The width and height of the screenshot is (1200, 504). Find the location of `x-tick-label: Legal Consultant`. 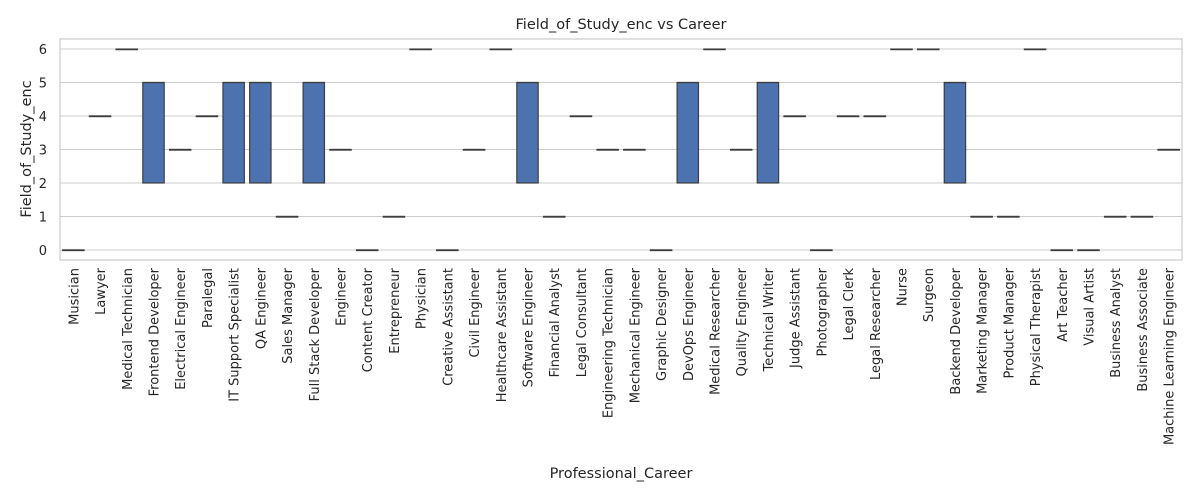

x-tick-label: Legal Consultant is located at coordinates (582, 322).